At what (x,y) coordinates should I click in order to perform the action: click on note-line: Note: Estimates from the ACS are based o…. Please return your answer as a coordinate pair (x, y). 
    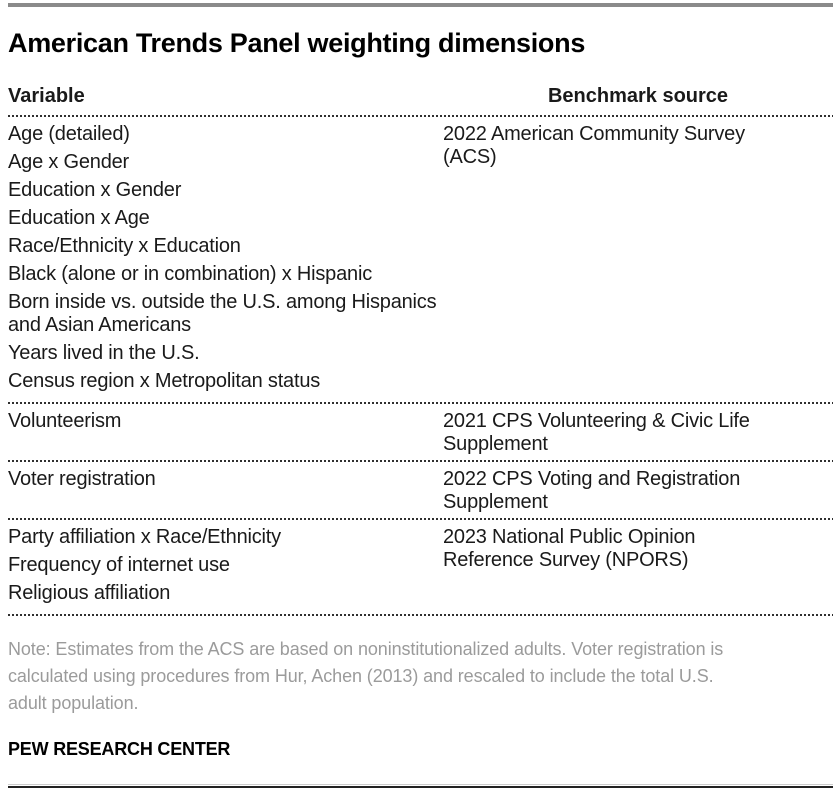
    Looking at the image, I should click on (366, 649).